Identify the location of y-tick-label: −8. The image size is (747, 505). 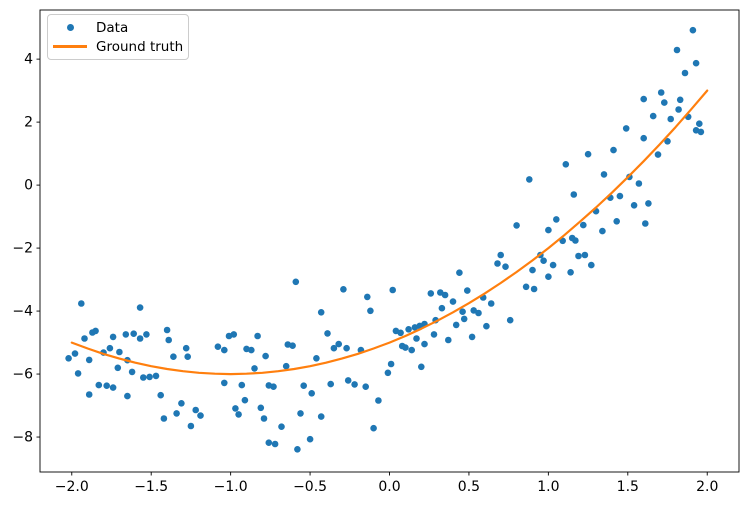
(22, 438).